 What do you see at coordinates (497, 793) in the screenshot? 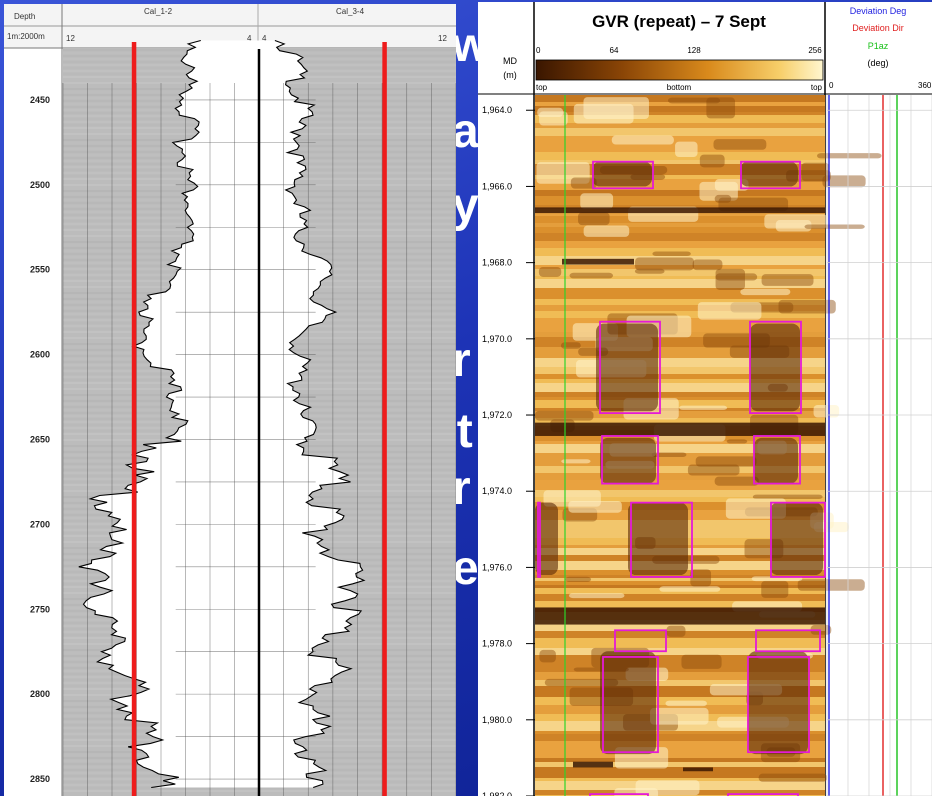
I see `md-tick-label: 1,982.0` at bounding box center [497, 793].